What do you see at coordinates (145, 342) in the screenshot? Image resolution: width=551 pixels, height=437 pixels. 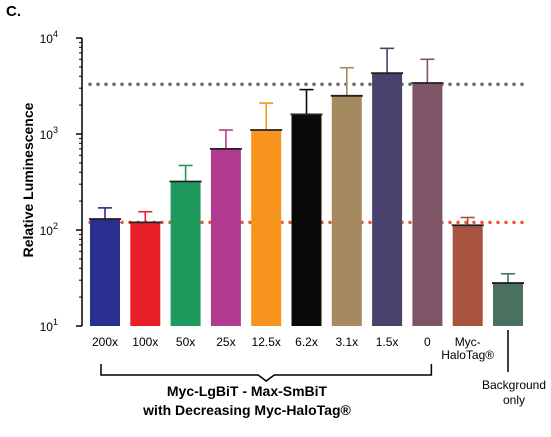 I see `category-label: 100x` at bounding box center [145, 342].